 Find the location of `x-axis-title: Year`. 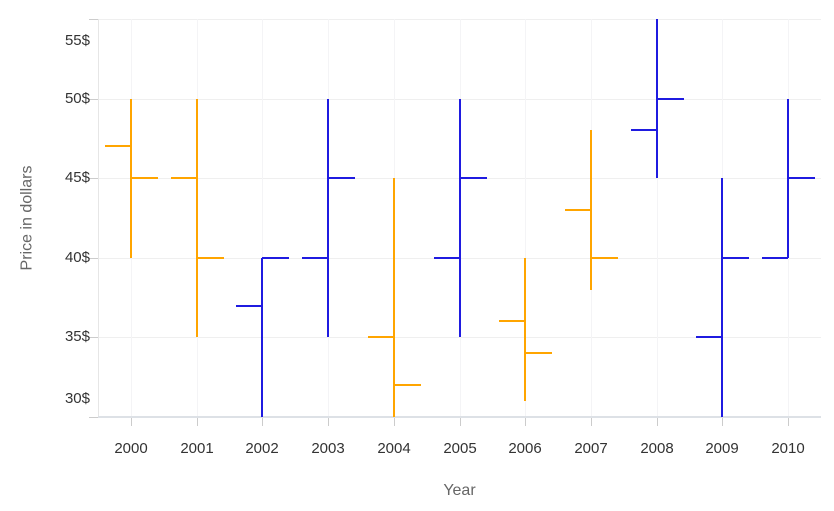

x-axis-title: Year is located at coordinates (459, 490).